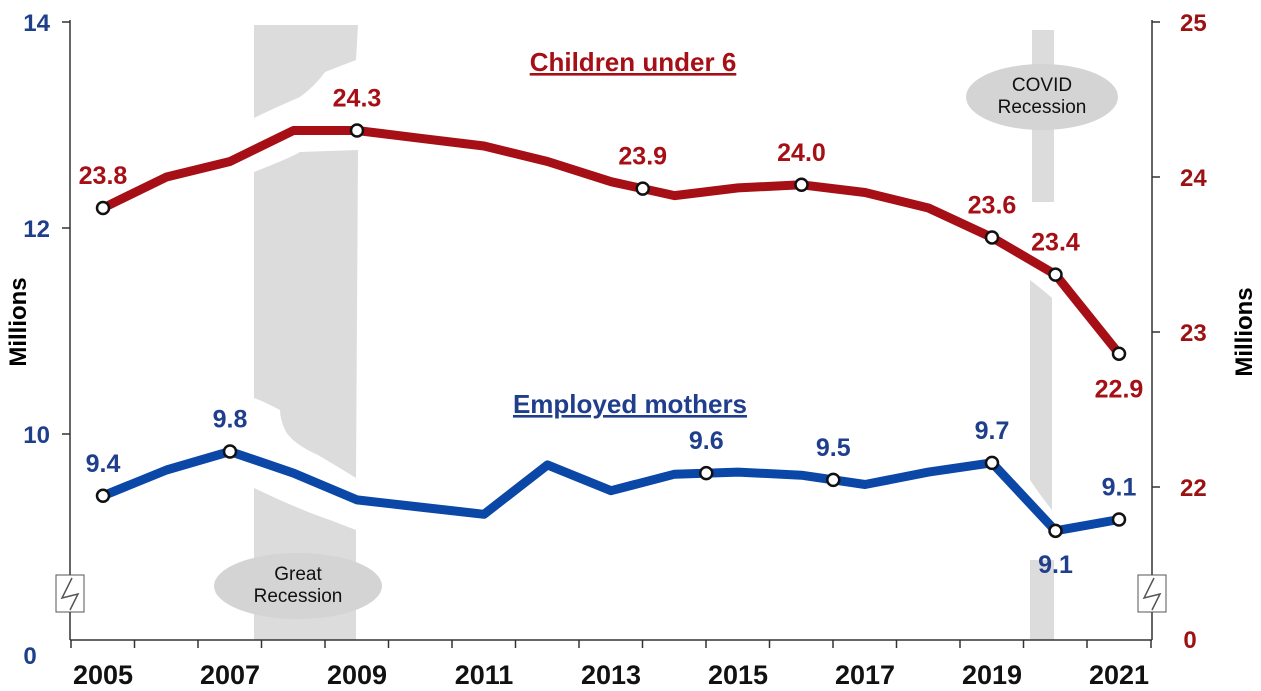  What do you see at coordinates (1055, 243) in the screenshot?
I see `data-label: 23.4` at bounding box center [1055, 243].